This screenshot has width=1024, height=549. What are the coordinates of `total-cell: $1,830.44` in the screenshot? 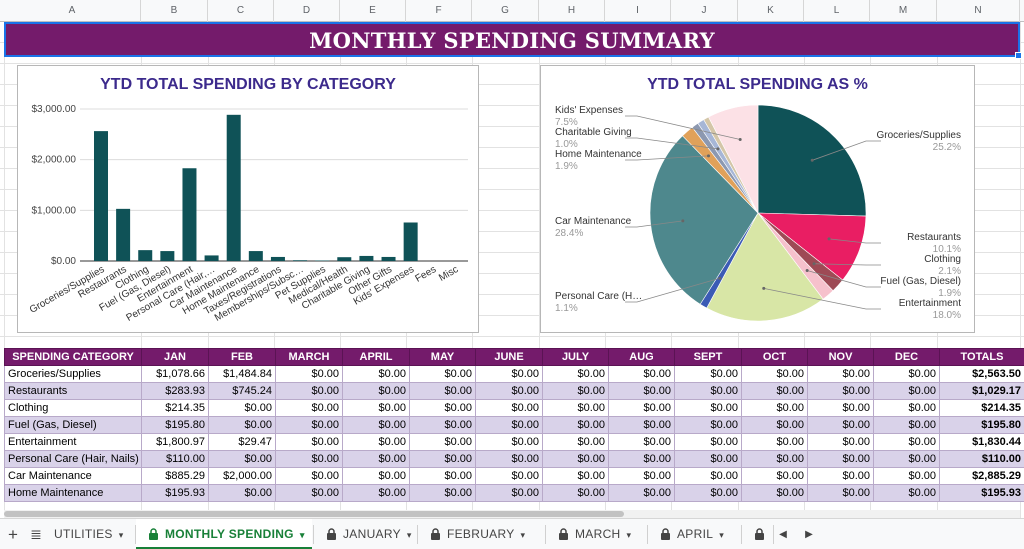 It's located at (981, 442).